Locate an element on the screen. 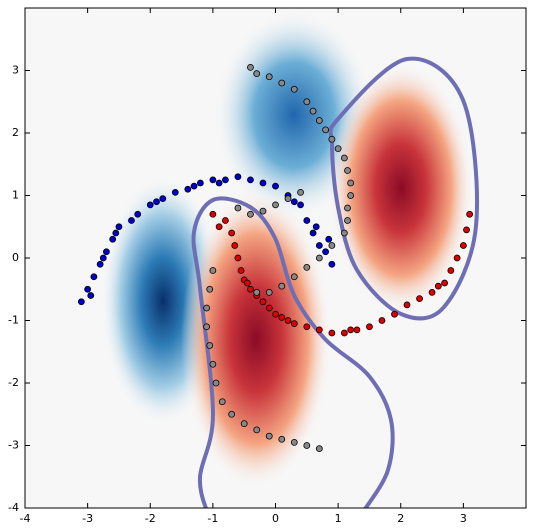  x-tick-label: 3 is located at coordinates (463, 518).